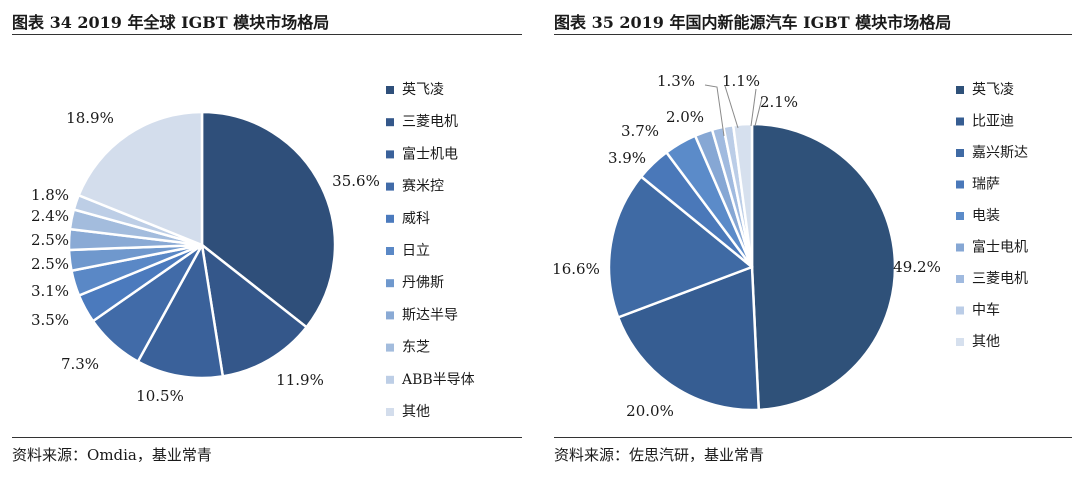 The height and width of the screenshot is (481, 1080). Describe the element at coordinates (993, 122) in the screenshot. I see `legend-label: 比亚迪` at that location.